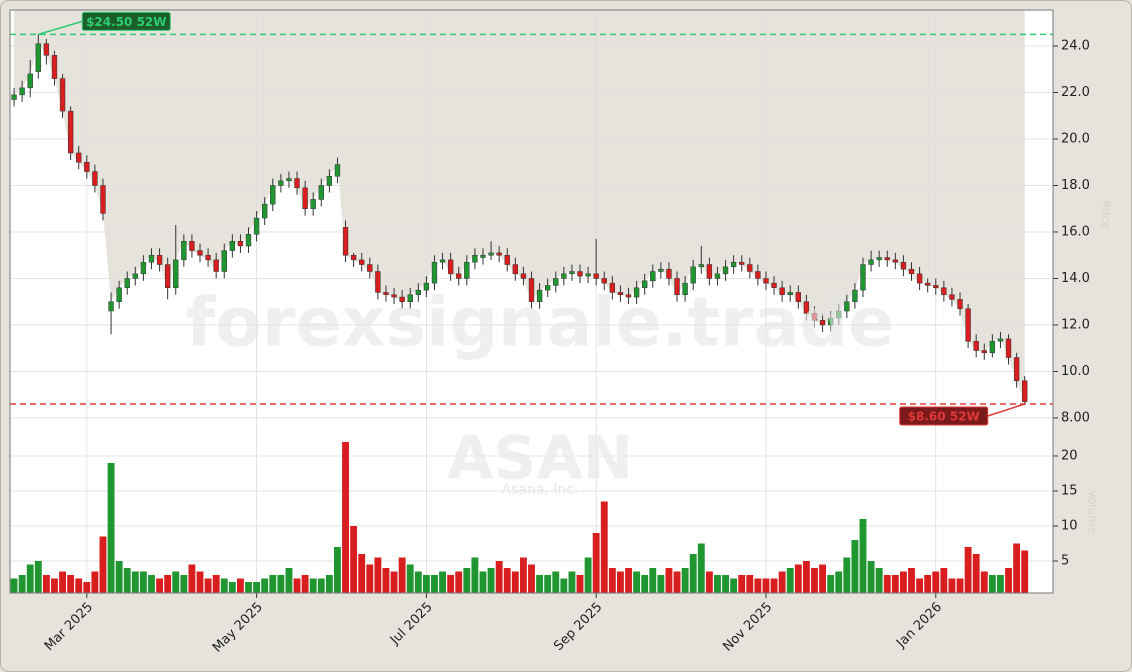  What do you see at coordinates (1065, 561) in the screenshot?
I see `volume-tick-label: 5` at bounding box center [1065, 561].